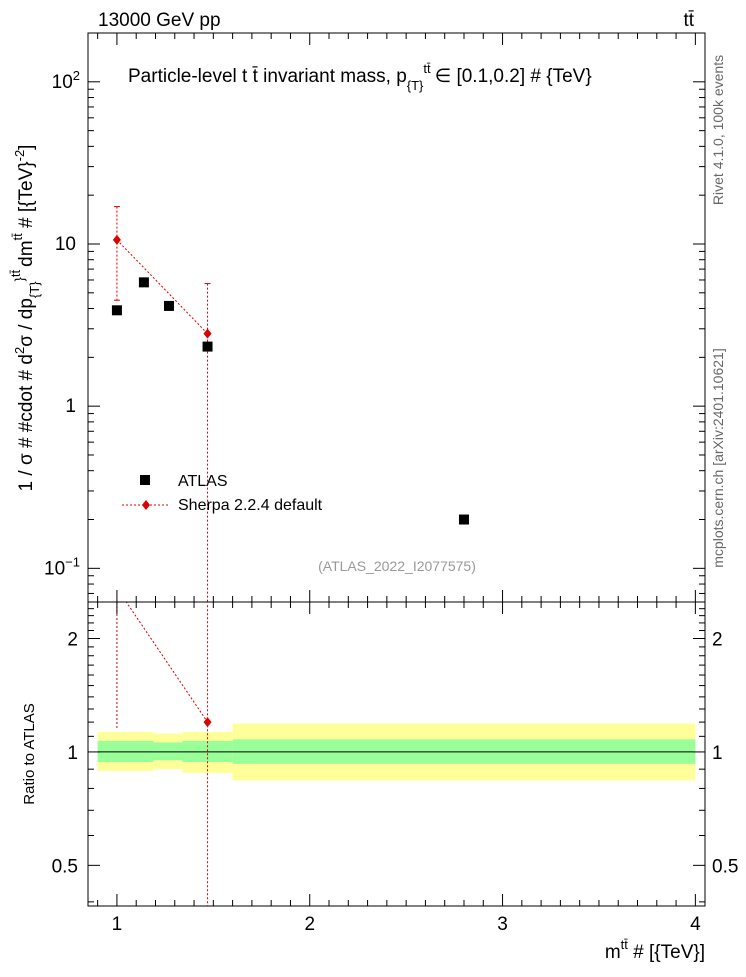  Describe the element at coordinates (717, 753) in the screenshot. I see `ratio-y-tick-label-right: 1` at that location.